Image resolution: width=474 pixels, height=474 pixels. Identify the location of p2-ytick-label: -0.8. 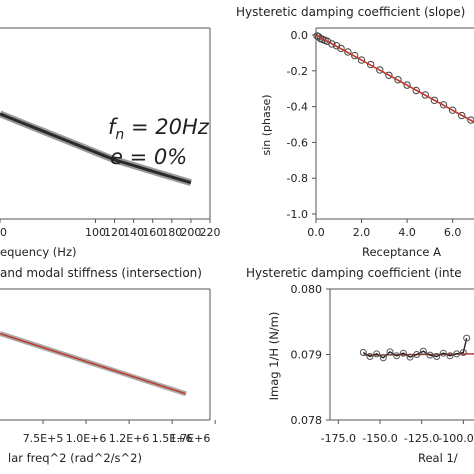
(297, 178).